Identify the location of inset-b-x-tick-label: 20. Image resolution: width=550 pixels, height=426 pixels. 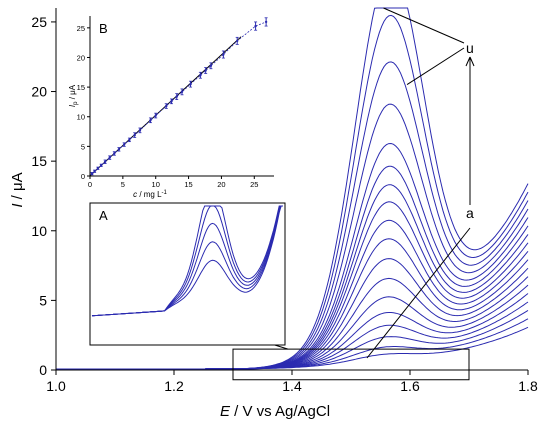
(221, 184).